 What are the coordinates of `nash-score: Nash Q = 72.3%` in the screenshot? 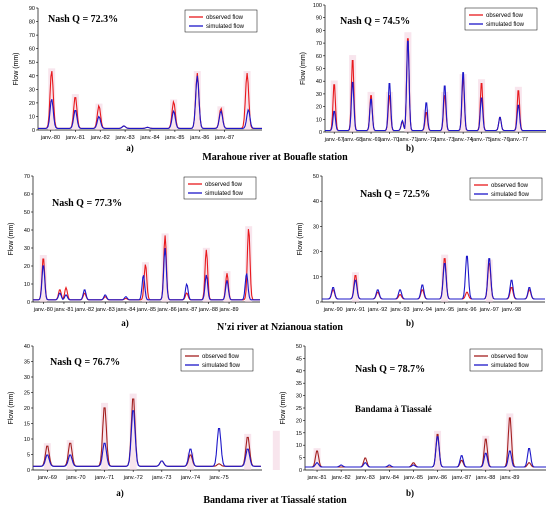 It's located at (83, 19).